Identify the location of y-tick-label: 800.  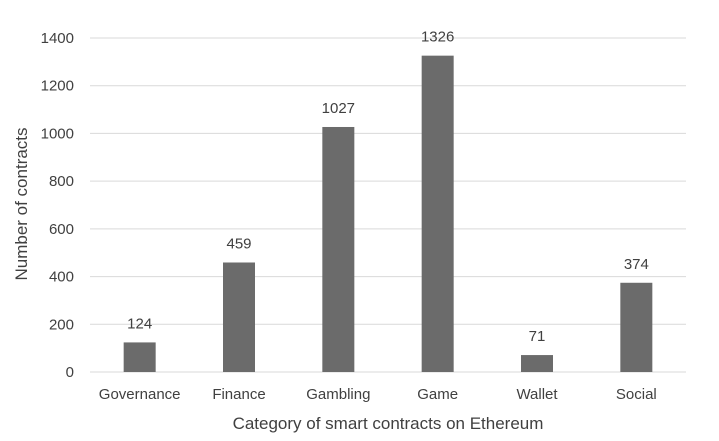
(61, 181).